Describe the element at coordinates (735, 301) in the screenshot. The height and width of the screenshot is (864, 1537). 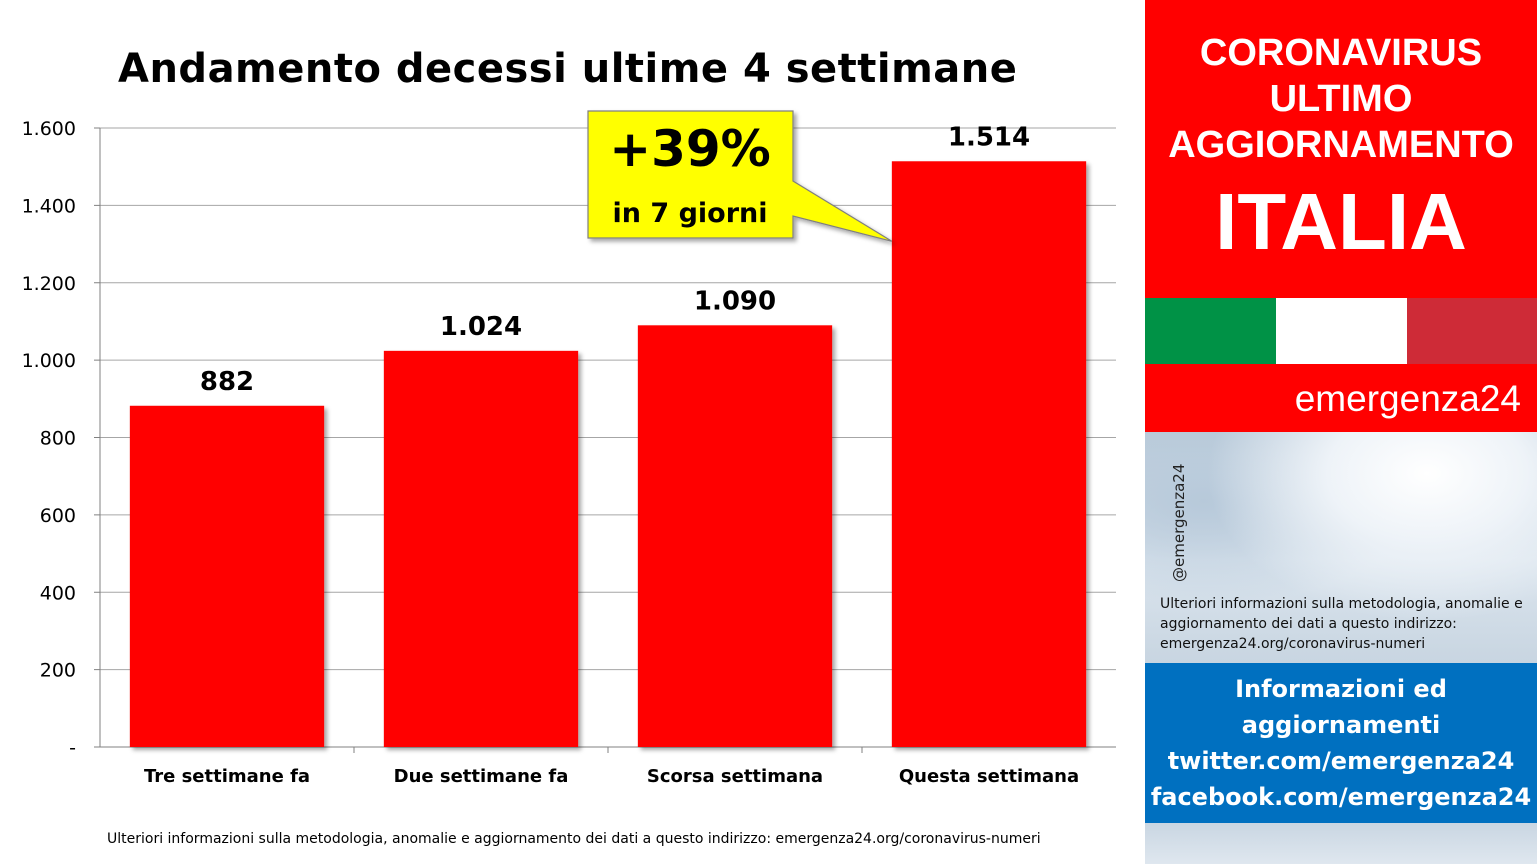
I see `bar-value-label: 1.090` at that location.